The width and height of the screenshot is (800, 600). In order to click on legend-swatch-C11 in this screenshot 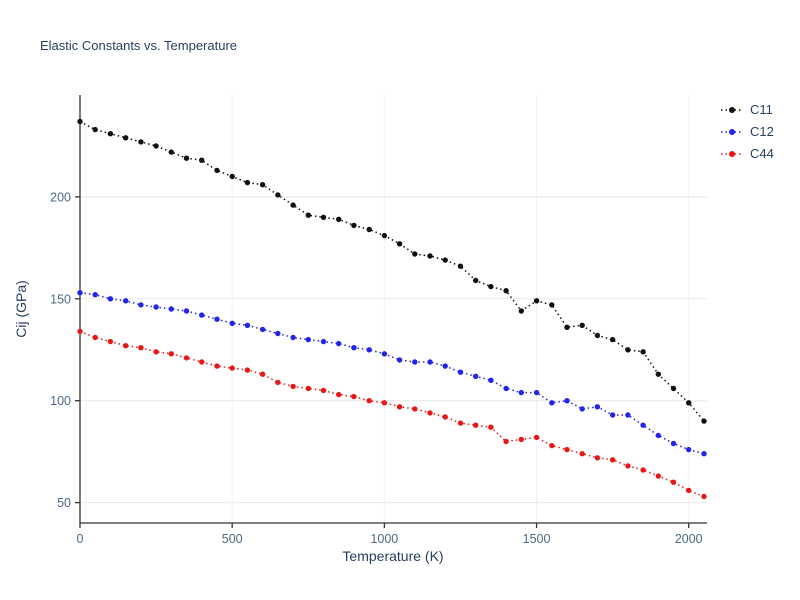, I will do `click(732, 109)`.